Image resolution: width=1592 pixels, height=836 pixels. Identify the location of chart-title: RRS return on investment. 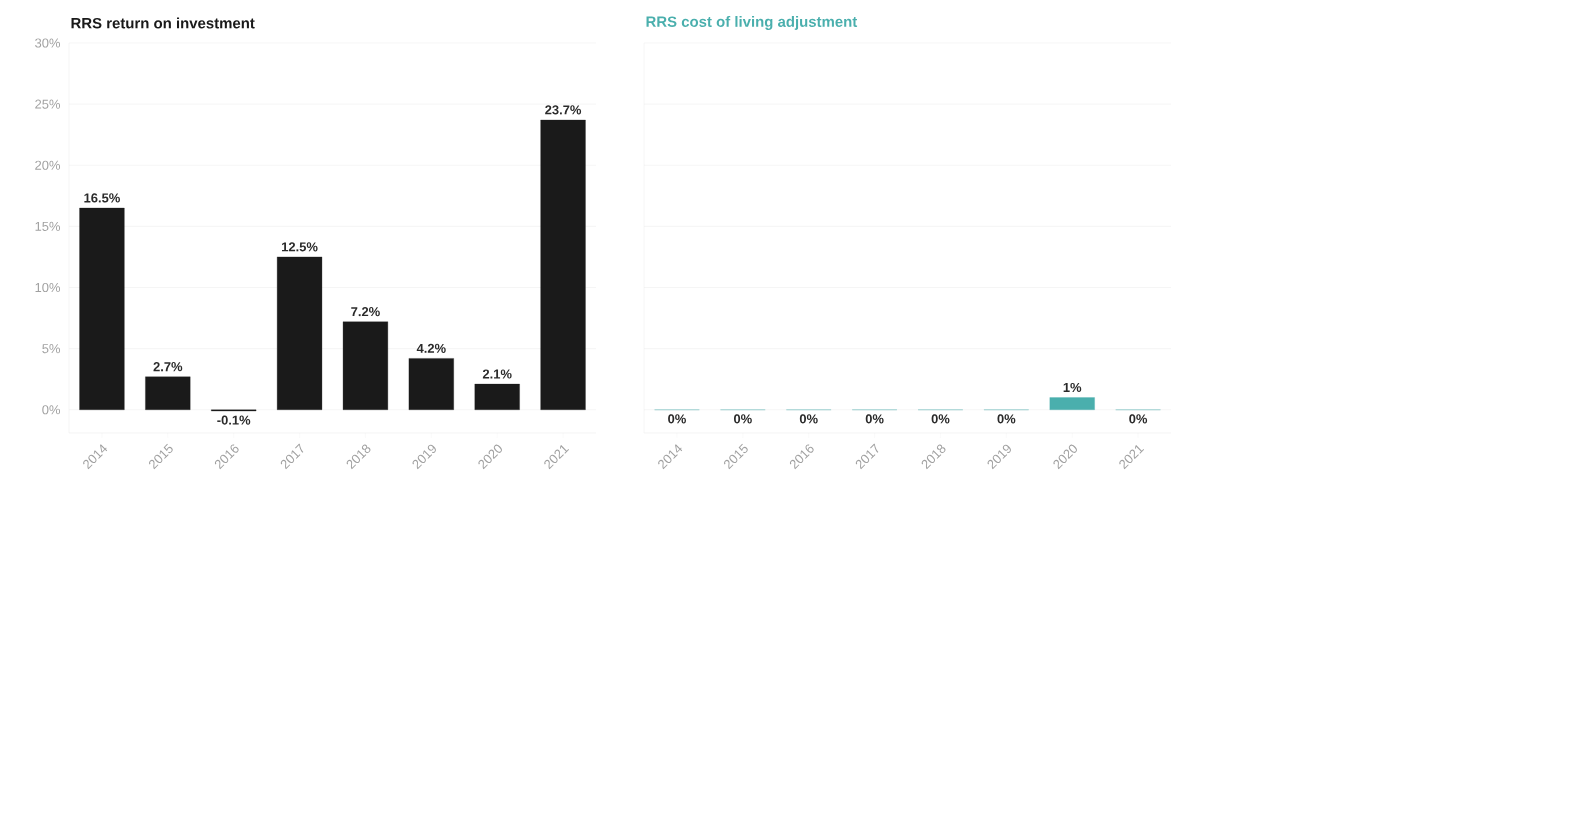
(163, 23).